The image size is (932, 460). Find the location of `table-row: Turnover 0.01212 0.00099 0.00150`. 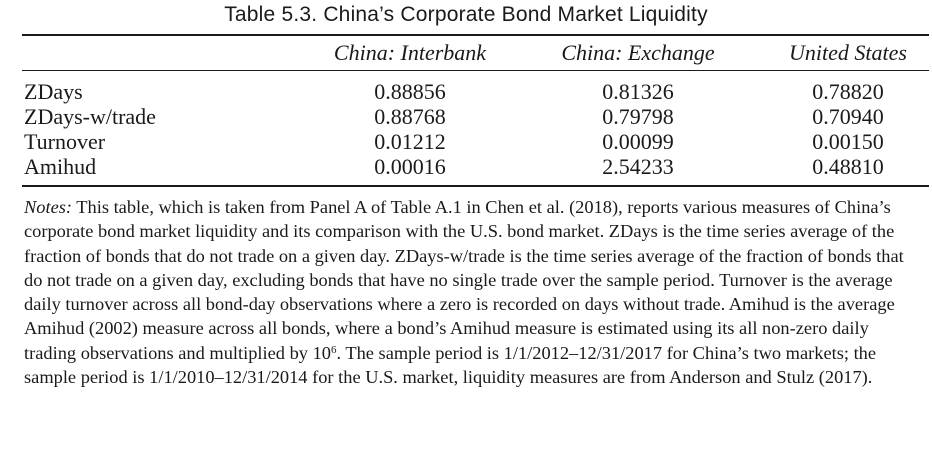

table-row: Turnover 0.01212 0.00099 0.00150 is located at coordinates (466, 142).